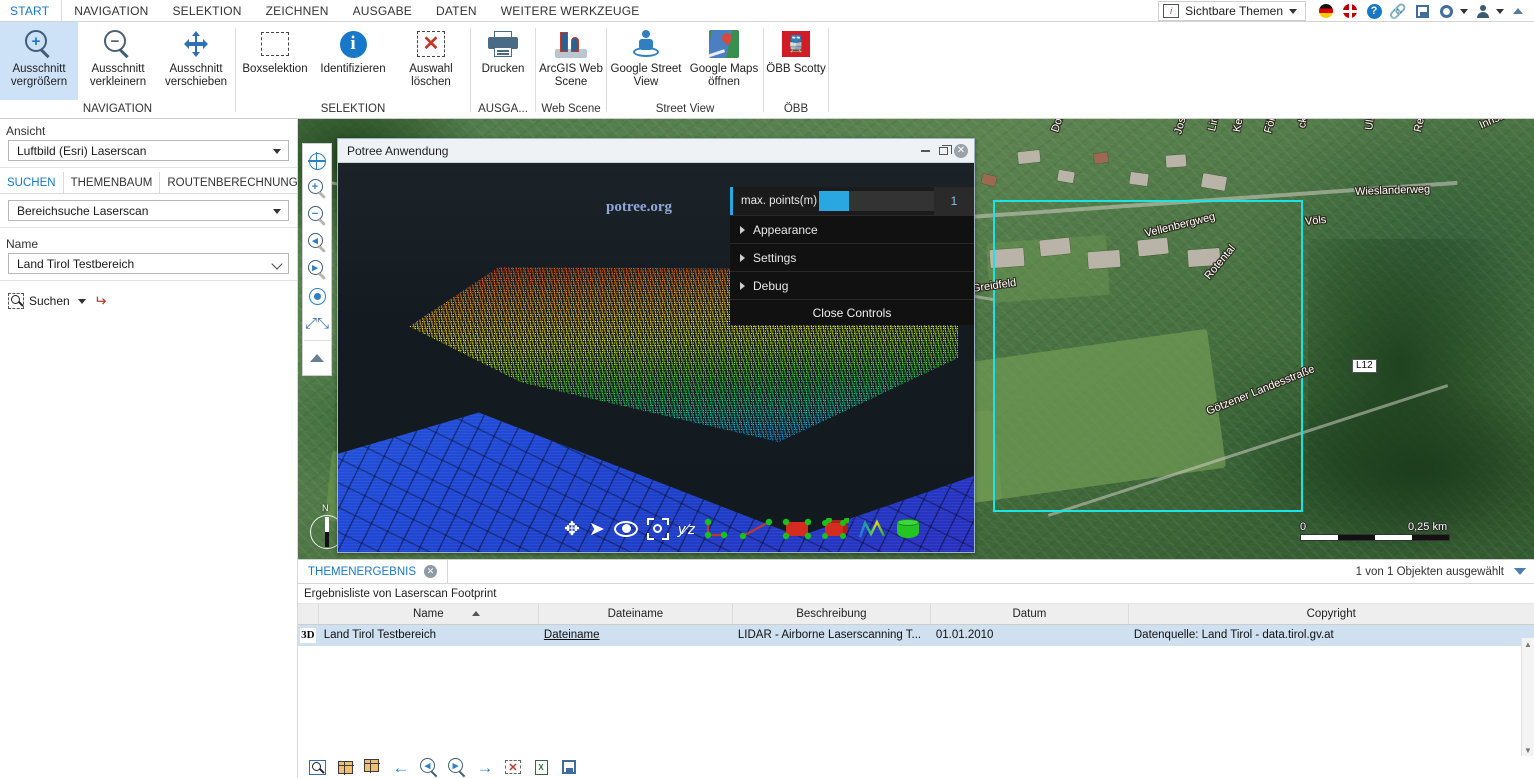 The width and height of the screenshot is (1534, 778). I want to click on reset-search-icon: ↵, so click(100, 301).